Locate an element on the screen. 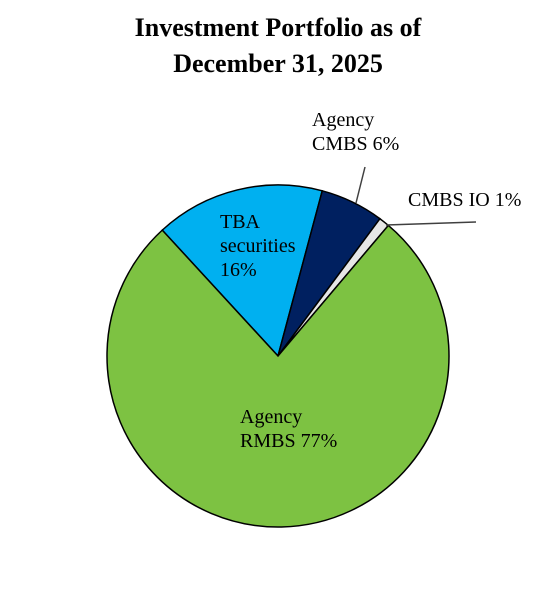 The image size is (556, 614). category-label: TBA securities is located at coordinates (258, 234).